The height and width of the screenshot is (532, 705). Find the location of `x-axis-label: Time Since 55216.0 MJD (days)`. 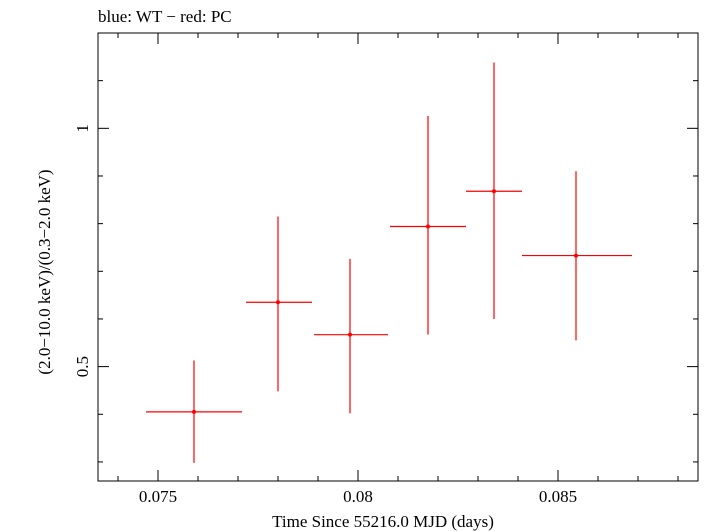

x-axis-label: Time Since 55216.0 MJD (days) is located at coordinates (383, 521).